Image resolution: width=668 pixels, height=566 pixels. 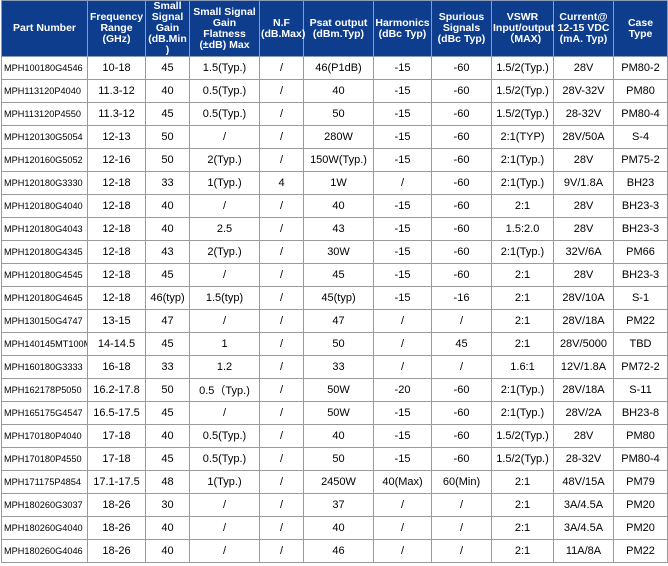 I want to click on column-header-vswr: VSWR Input/output （MAX), so click(x=522, y=28).